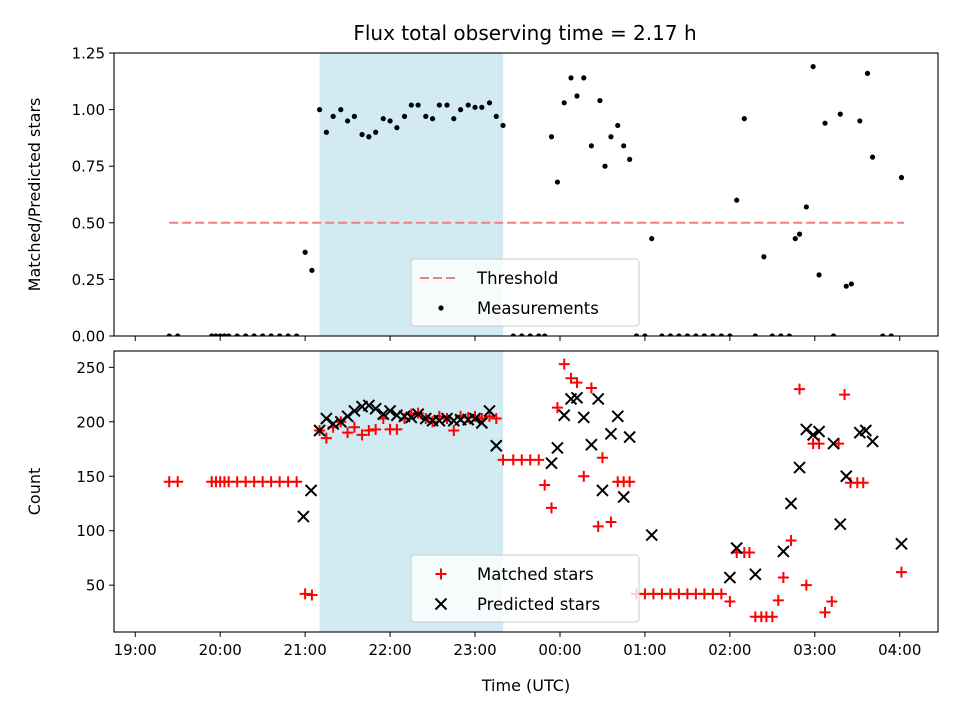 Image resolution: width=960 pixels, height=720 pixels. Describe the element at coordinates (538, 604) in the screenshot. I see `legend-label: Predicted stars` at that location.